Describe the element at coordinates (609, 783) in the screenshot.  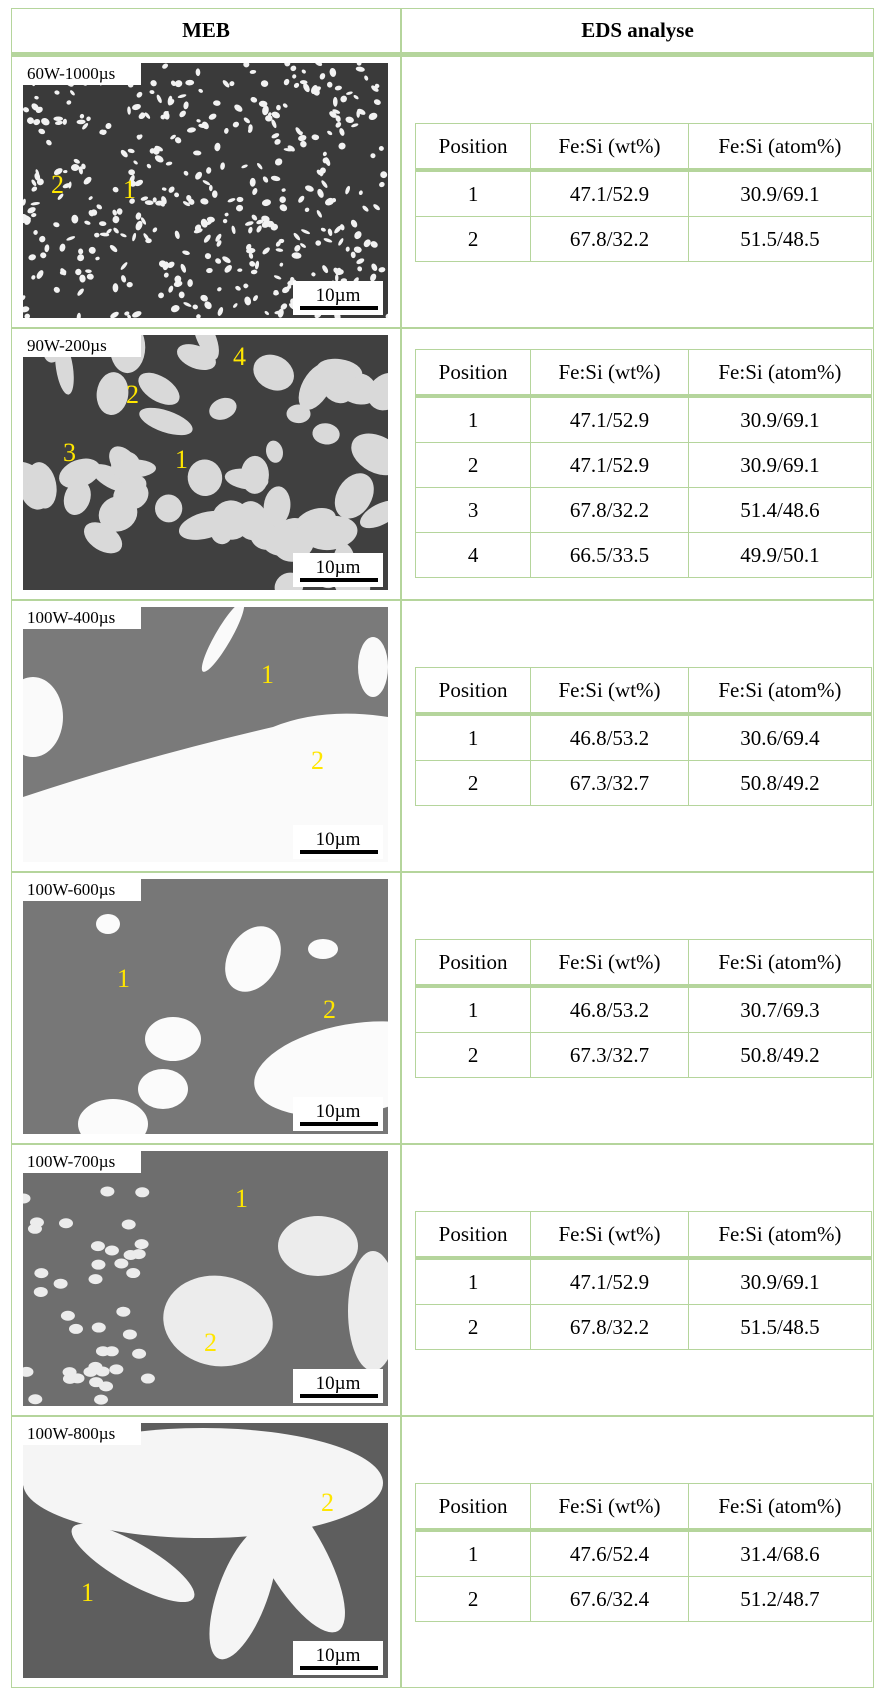
I see `table-cell: 67.3/32.7` at that location.